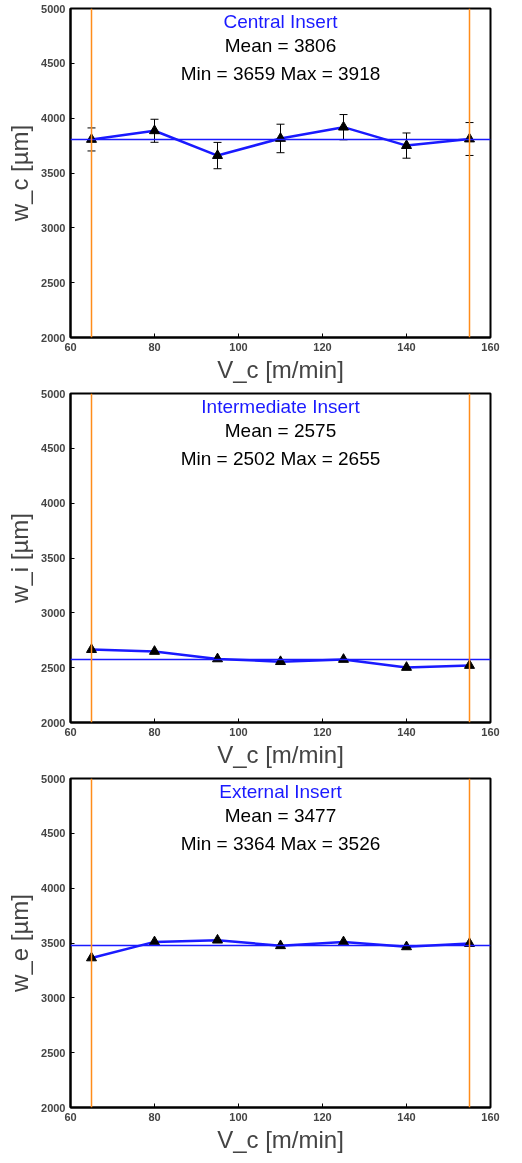  What do you see at coordinates (280, 430) in the screenshot?
I see `annotation: Mean = 2575` at bounding box center [280, 430].